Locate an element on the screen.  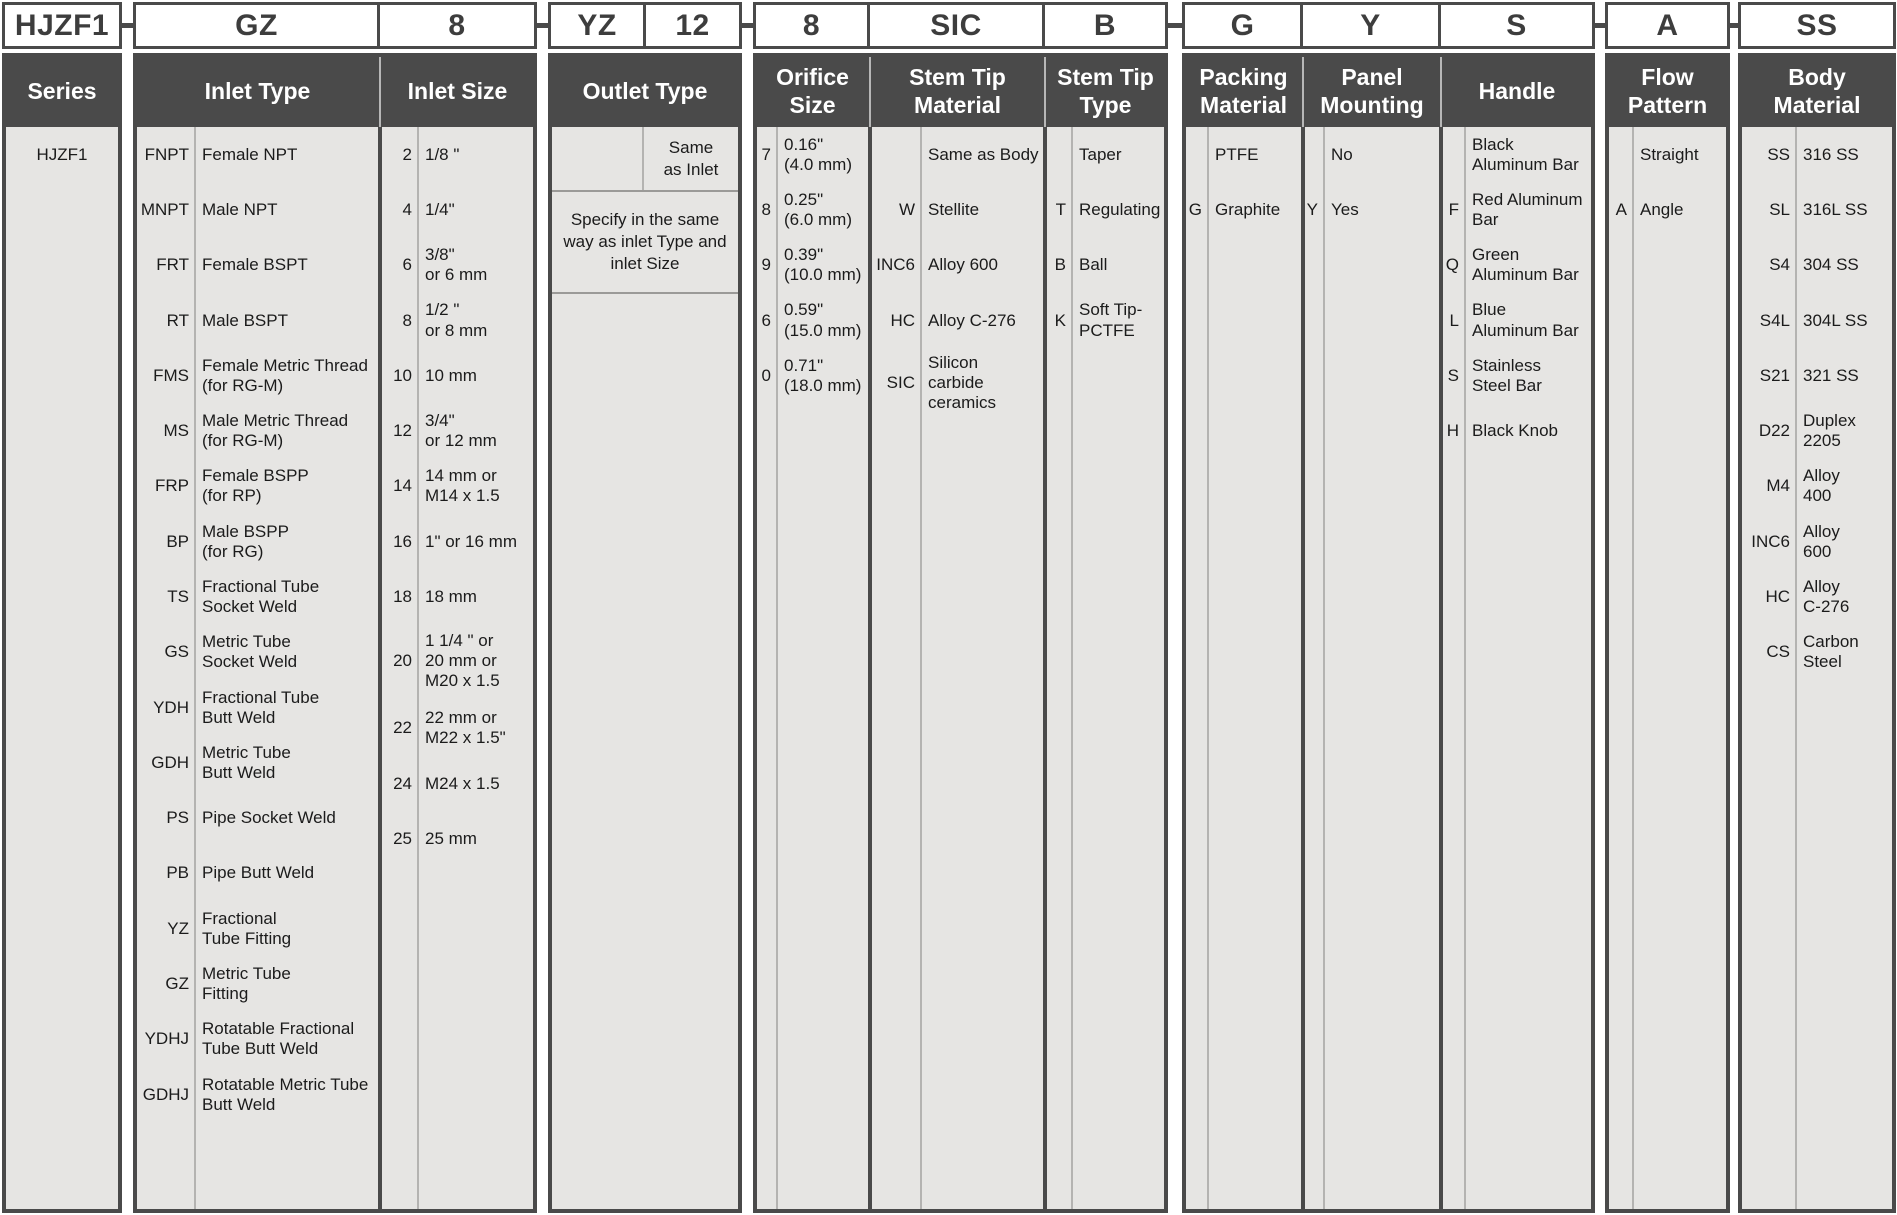
table-row: 6 3/8" or 6 mm is located at coordinates (457, 265).